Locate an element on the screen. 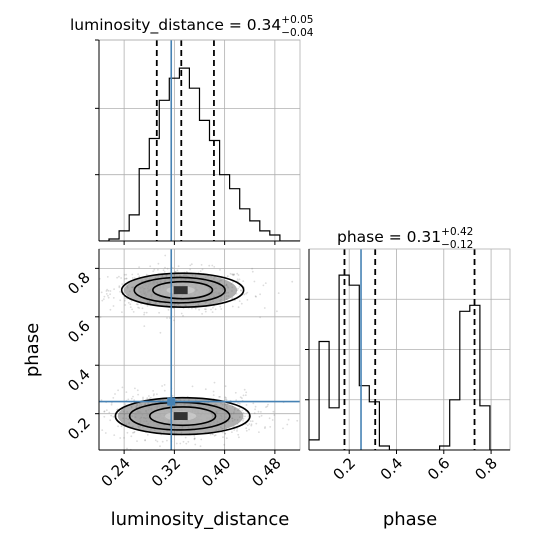 This screenshot has width=550, height=550. y-tick-label-phase-2: 0.6 is located at coordinates (79, 332).